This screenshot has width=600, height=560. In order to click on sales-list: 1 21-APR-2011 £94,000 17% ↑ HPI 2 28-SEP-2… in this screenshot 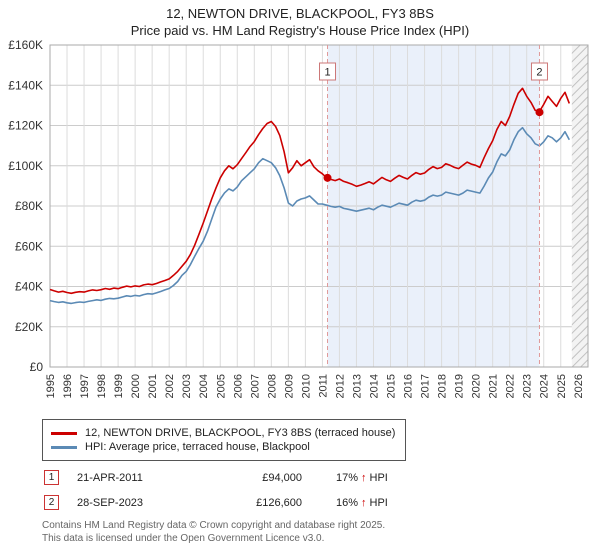, I will do `click(322, 490)`.